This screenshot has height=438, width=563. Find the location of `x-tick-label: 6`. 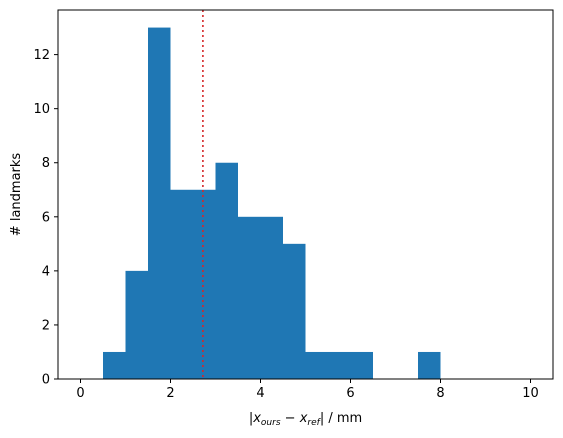

x-tick-label: 6 is located at coordinates (350, 393).